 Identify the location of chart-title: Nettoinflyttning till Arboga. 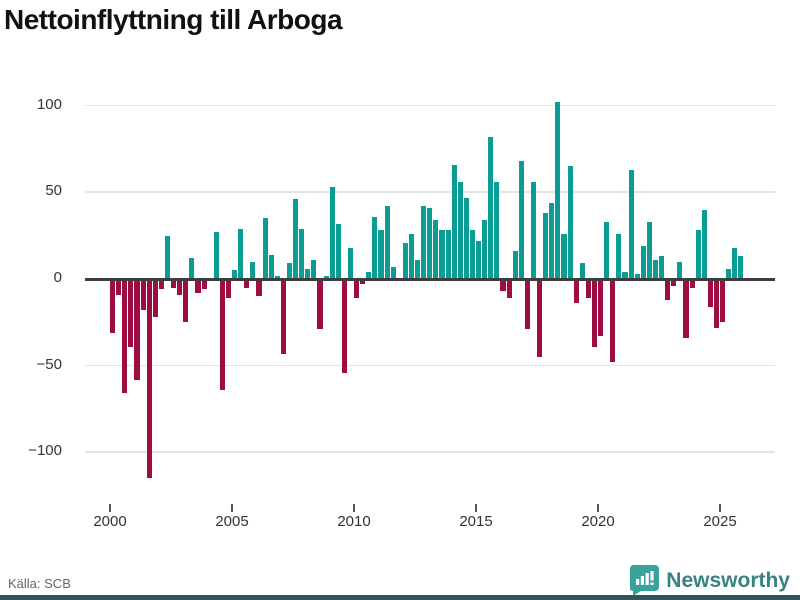
(173, 19).